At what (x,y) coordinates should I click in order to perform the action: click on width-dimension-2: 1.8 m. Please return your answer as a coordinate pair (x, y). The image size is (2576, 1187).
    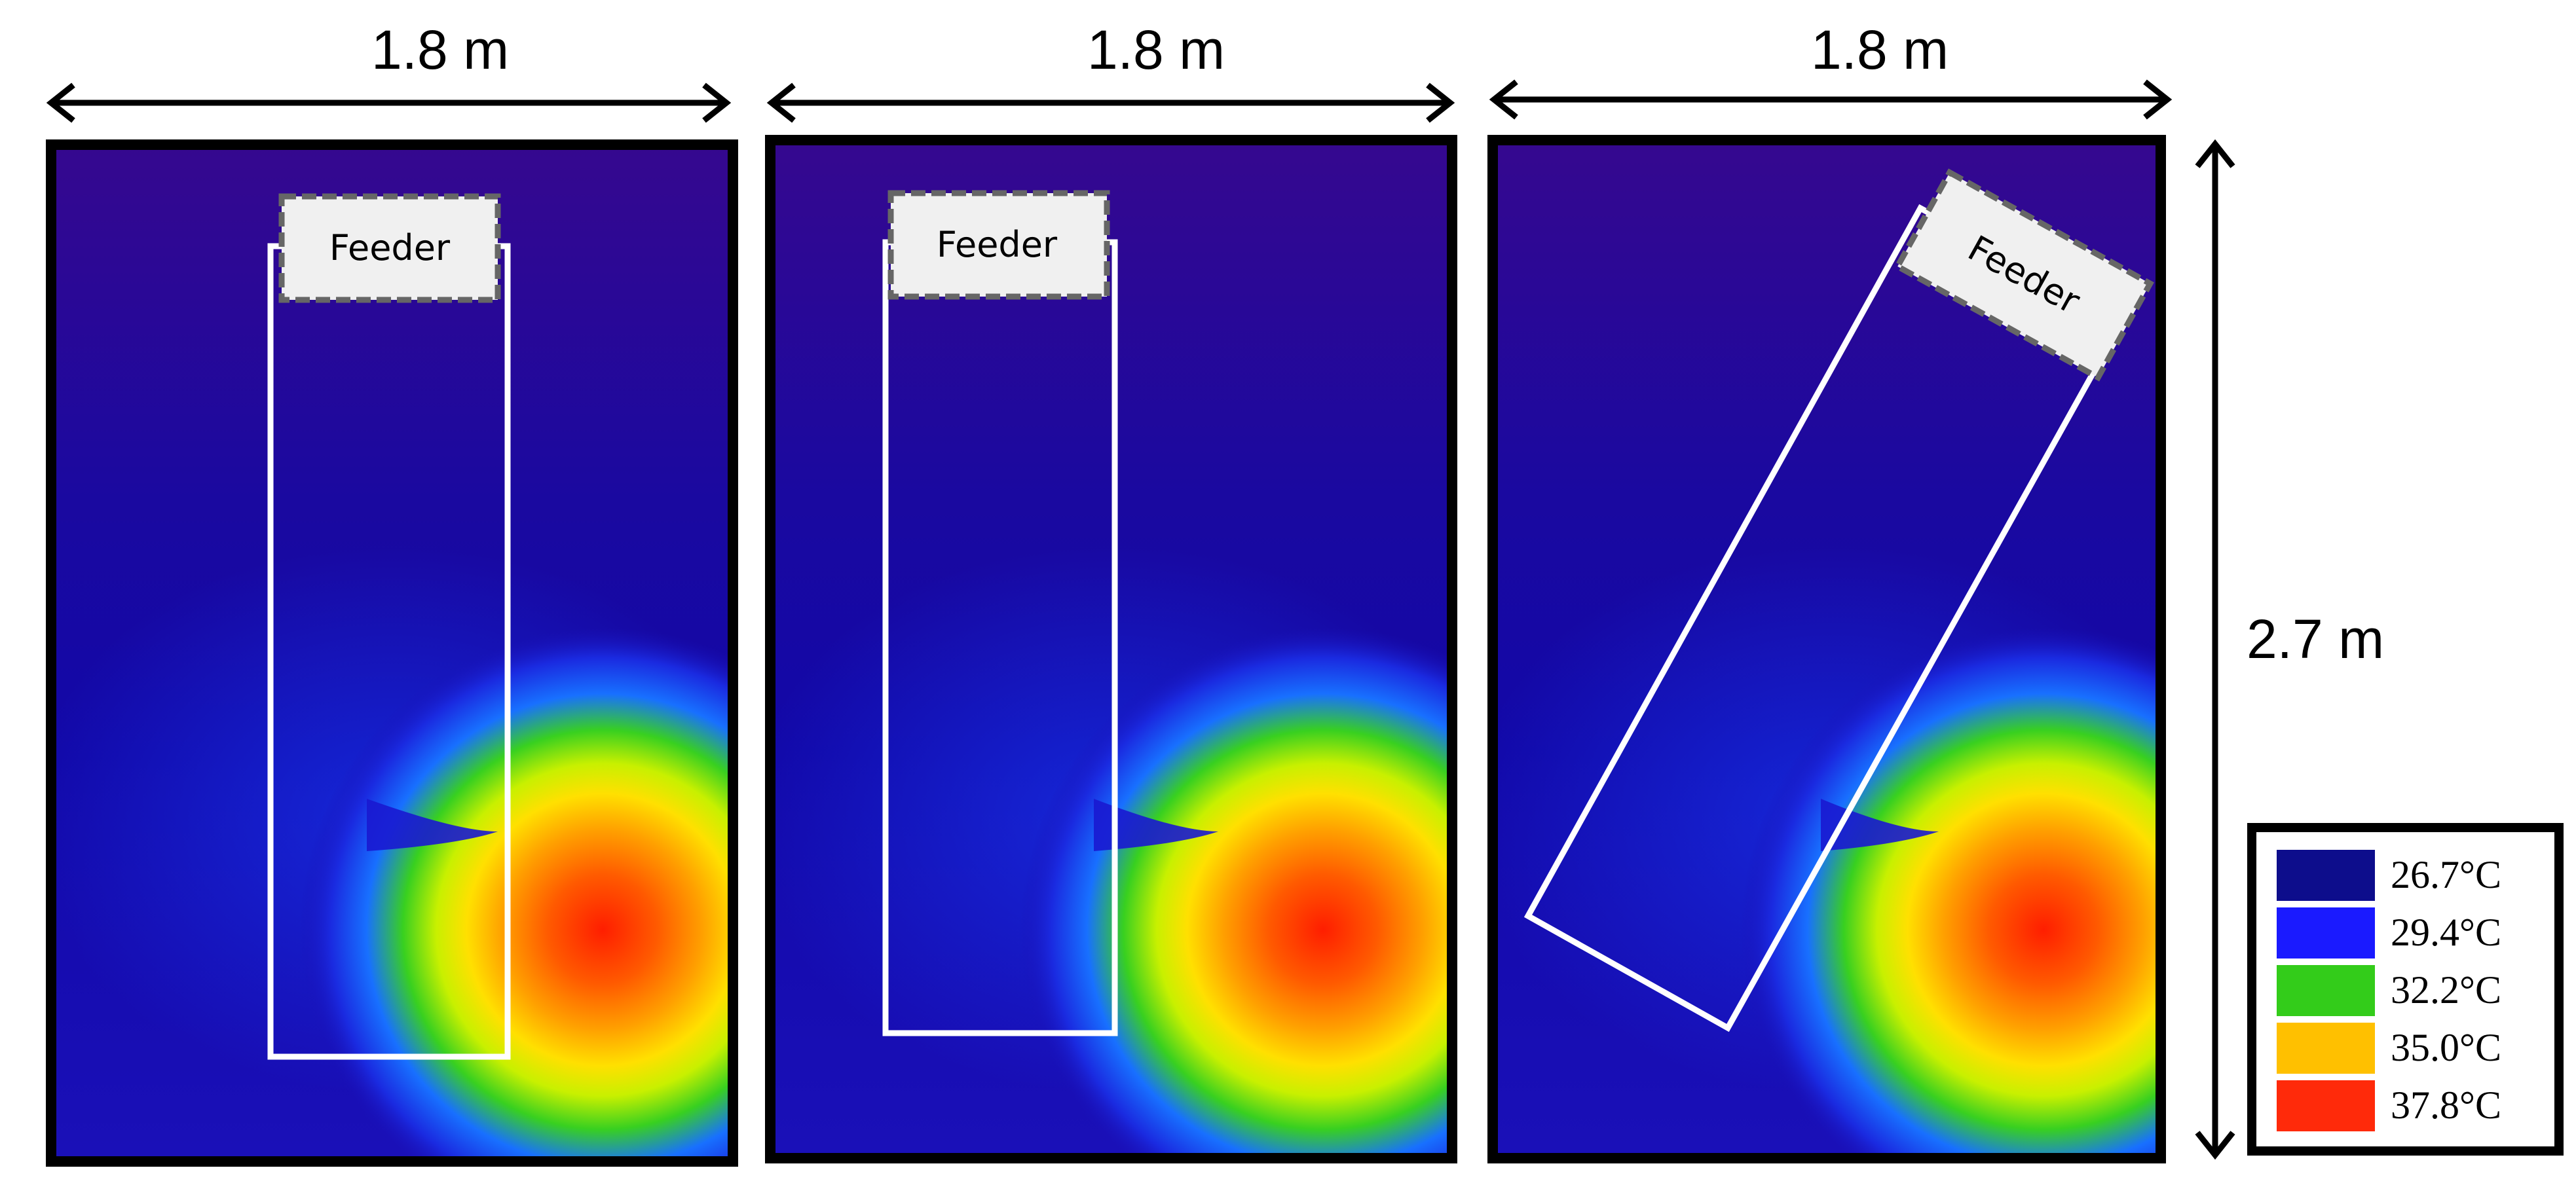
    Looking at the image, I should click on (1110, 71).